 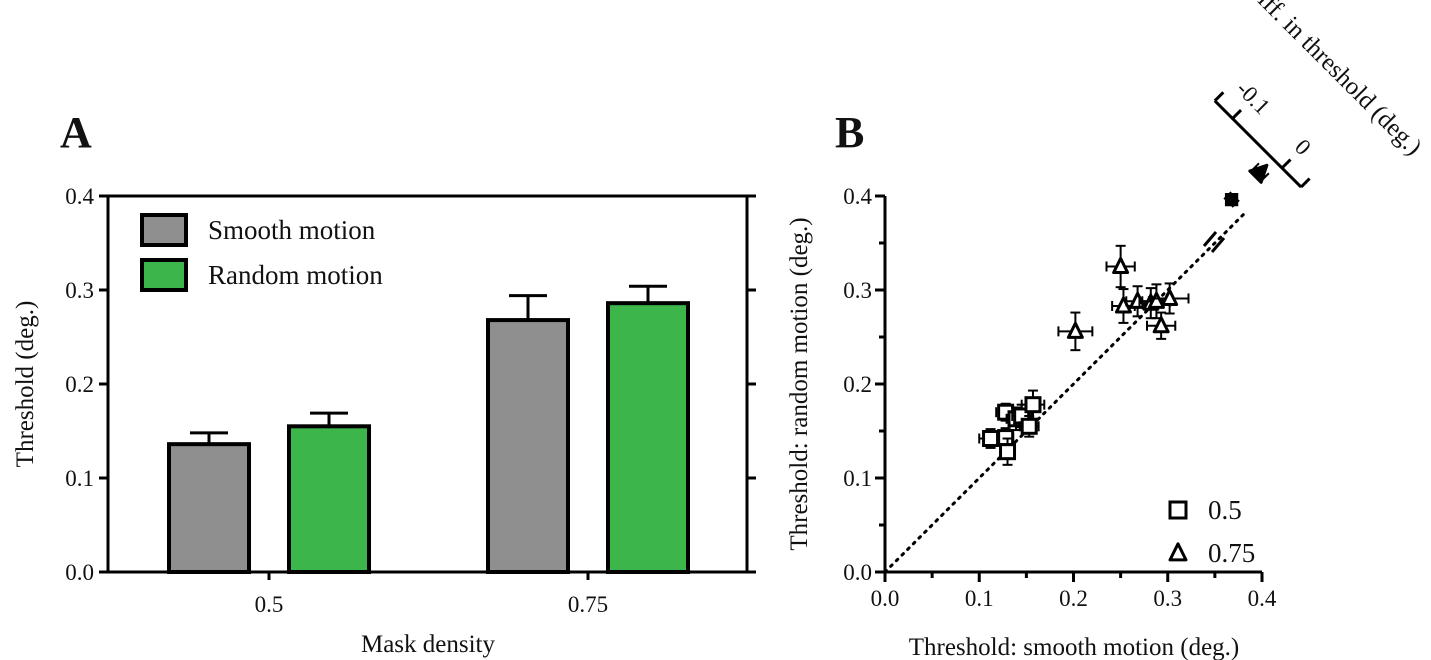 I want to click on difference-tick-label: 0, so click(x=1303, y=147).